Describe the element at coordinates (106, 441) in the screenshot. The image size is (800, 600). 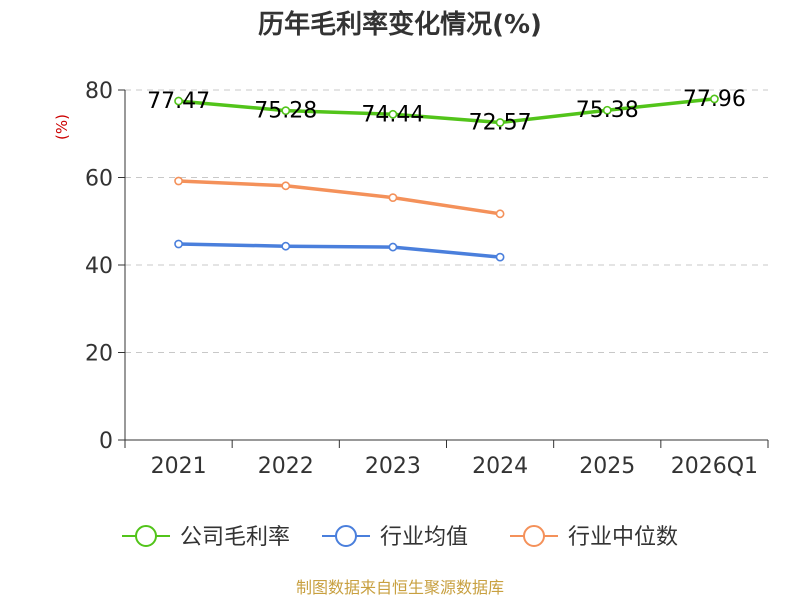
I see `y-tick-label: 0` at that location.